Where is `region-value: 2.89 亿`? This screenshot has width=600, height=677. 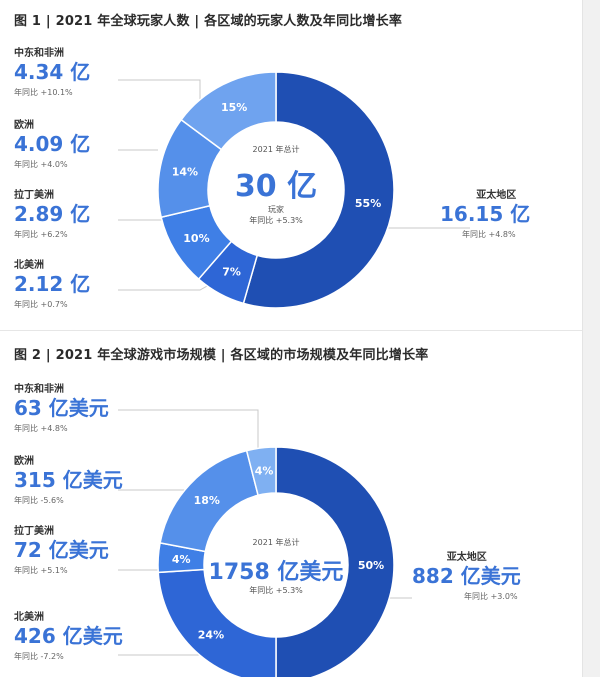
region-value: 2.89 亿 is located at coordinates (52, 214).